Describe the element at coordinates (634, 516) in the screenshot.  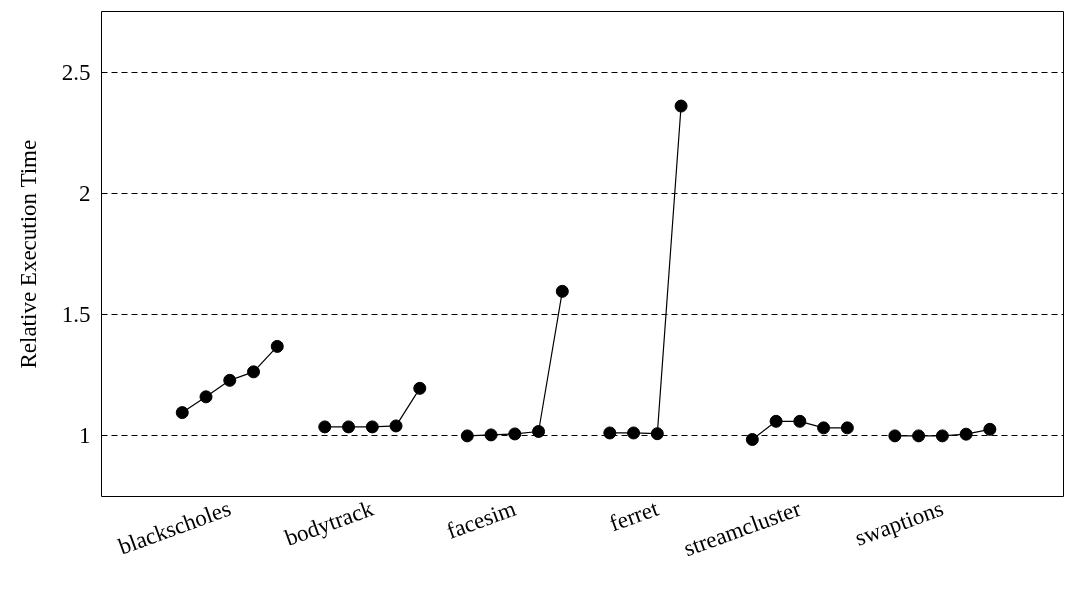
I see `x-tick-label: ferret` at that location.